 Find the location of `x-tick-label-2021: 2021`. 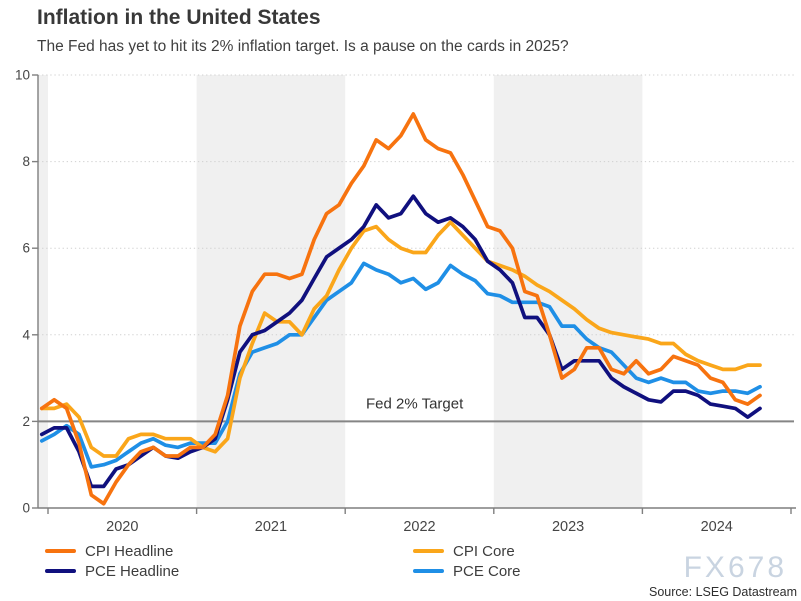

x-tick-label-2021: 2021 is located at coordinates (271, 527).